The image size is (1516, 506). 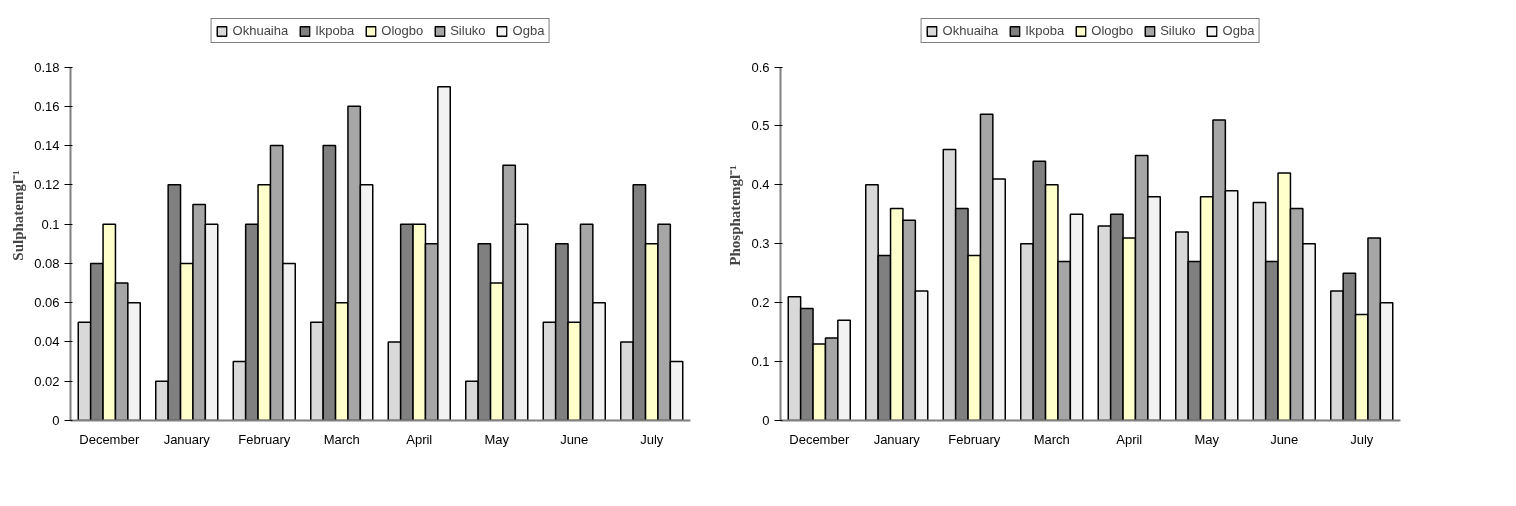 I want to click on y-tick-label: 0.3, so click(x=760, y=244).